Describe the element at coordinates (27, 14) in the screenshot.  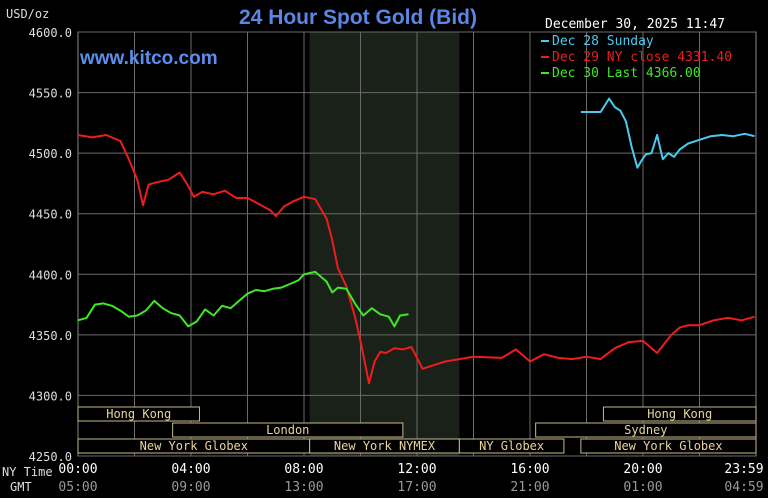
I see `y-axis-label: USD/oz` at that location.